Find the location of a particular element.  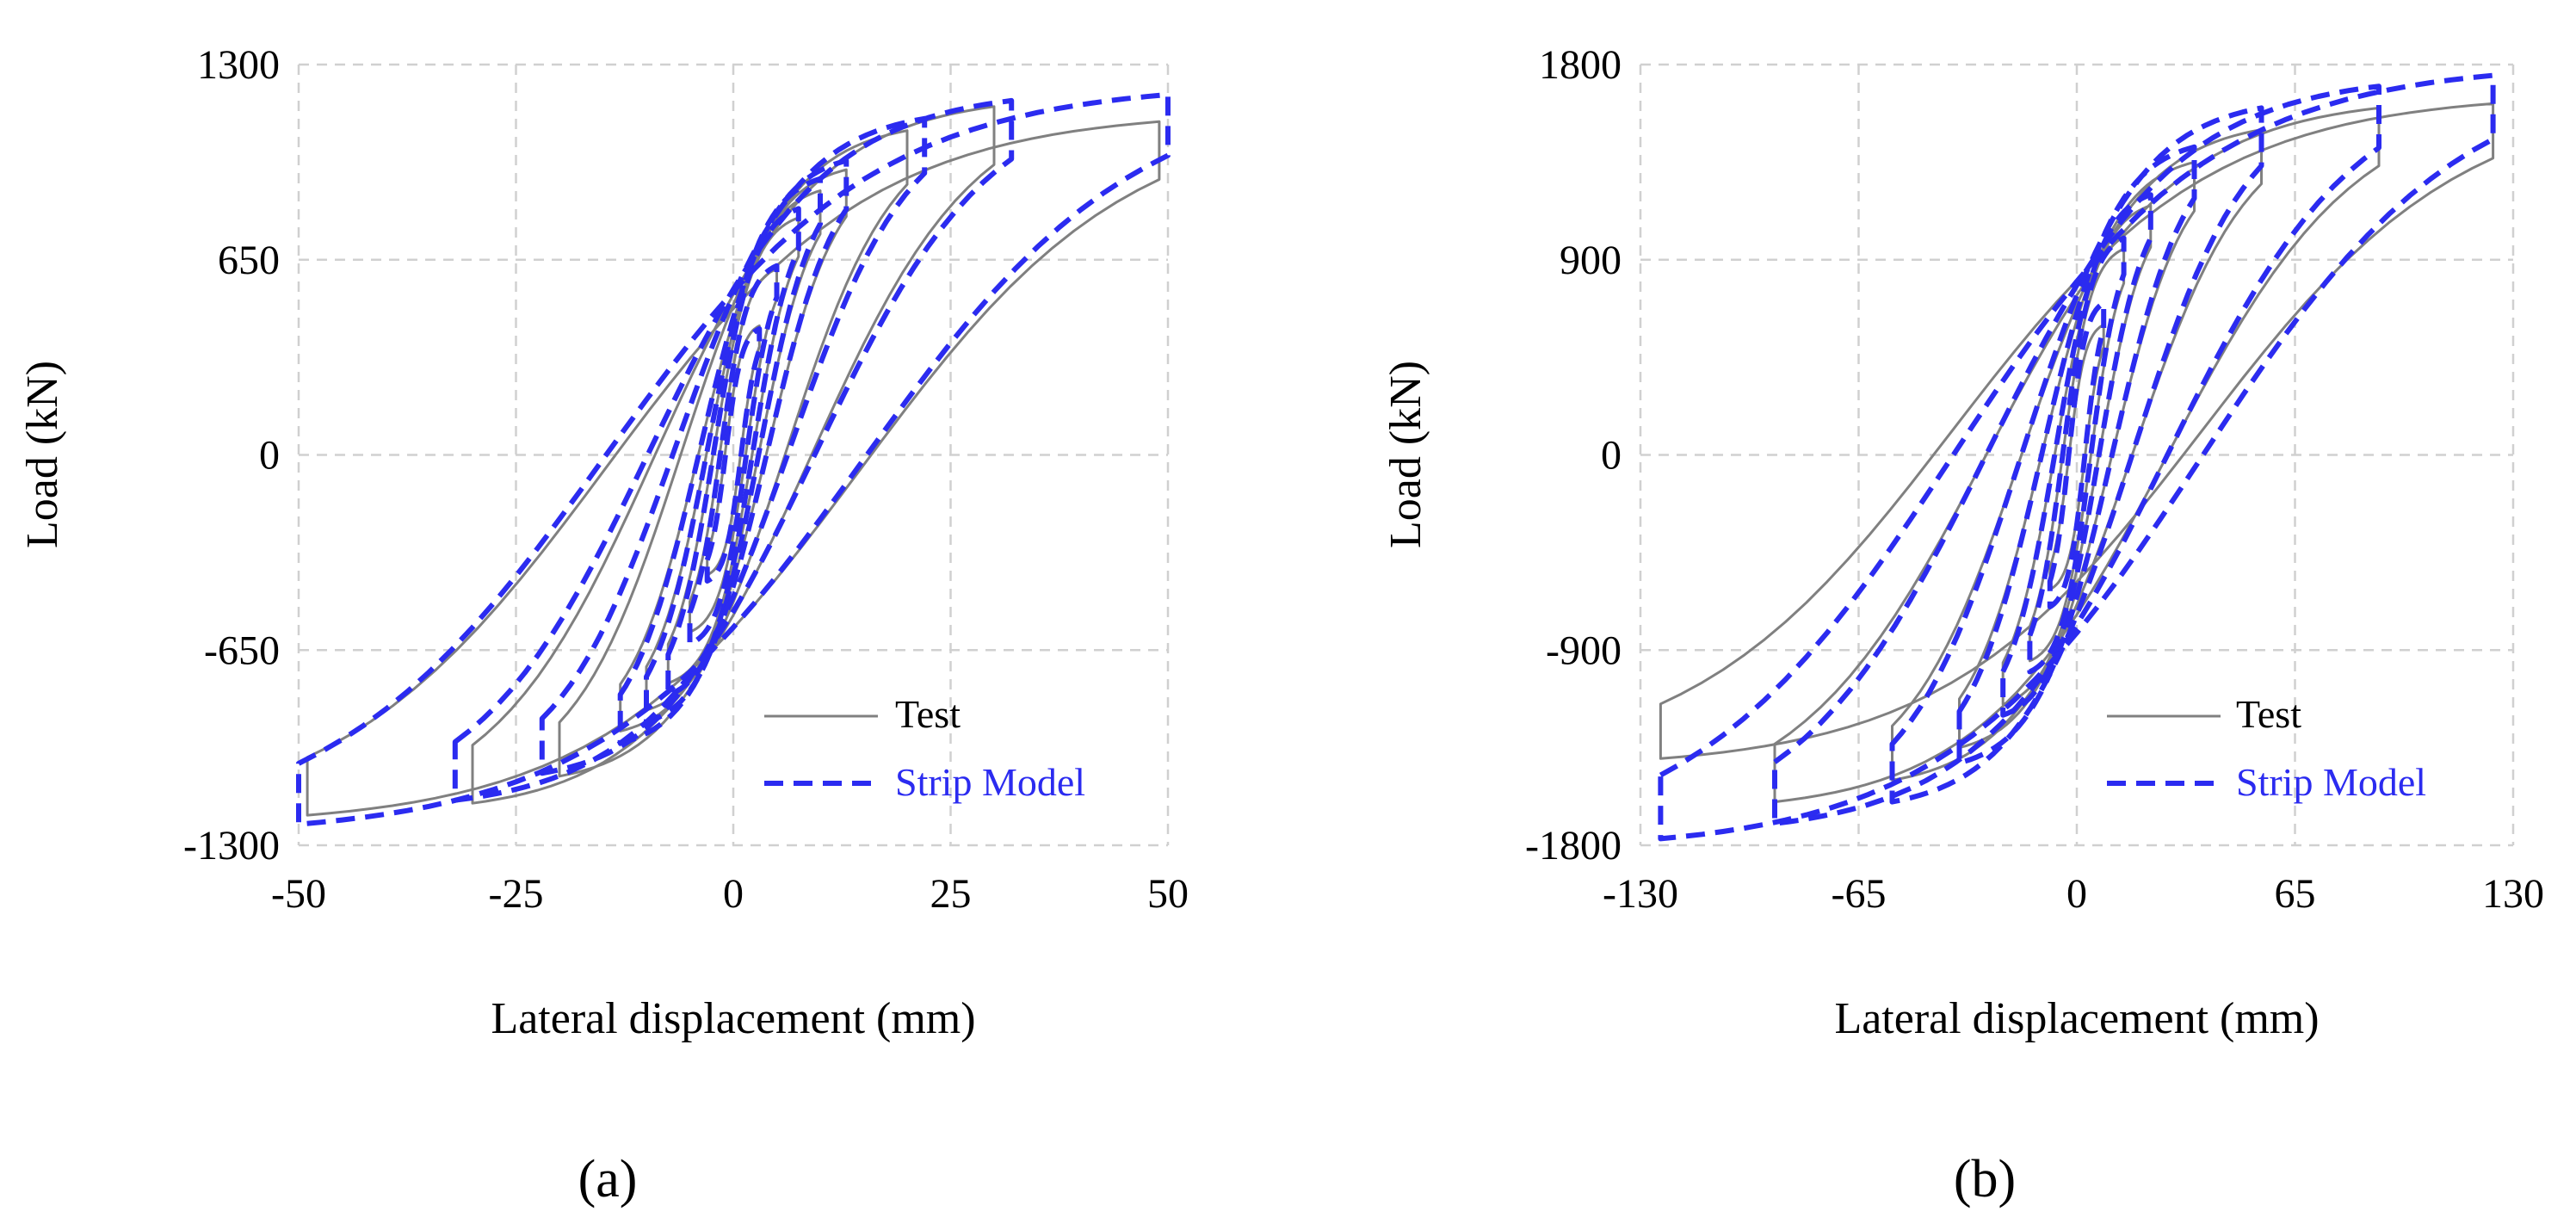

panel-label-a: (a) is located at coordinates (608, 1179).